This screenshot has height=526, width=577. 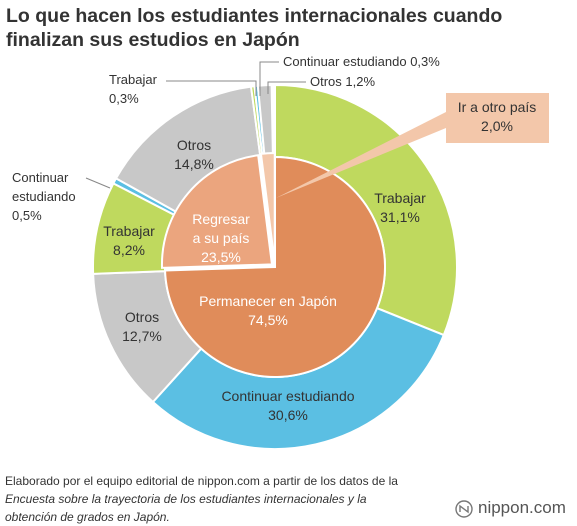 I want to click on inner-label-permanecer: Permanecer en Japón 74,5%, so click(x=268, y=310).